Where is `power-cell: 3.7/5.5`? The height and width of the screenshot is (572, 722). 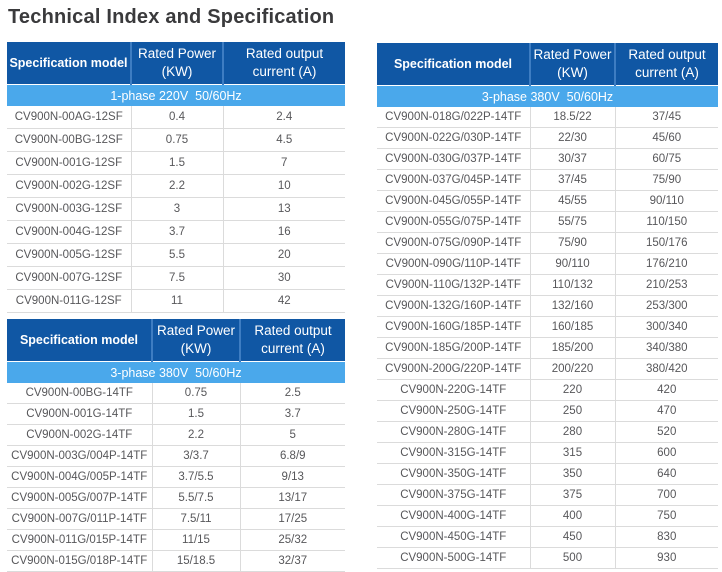
power-cell: 3.7/5.5 is located at coordinates (195, 477).